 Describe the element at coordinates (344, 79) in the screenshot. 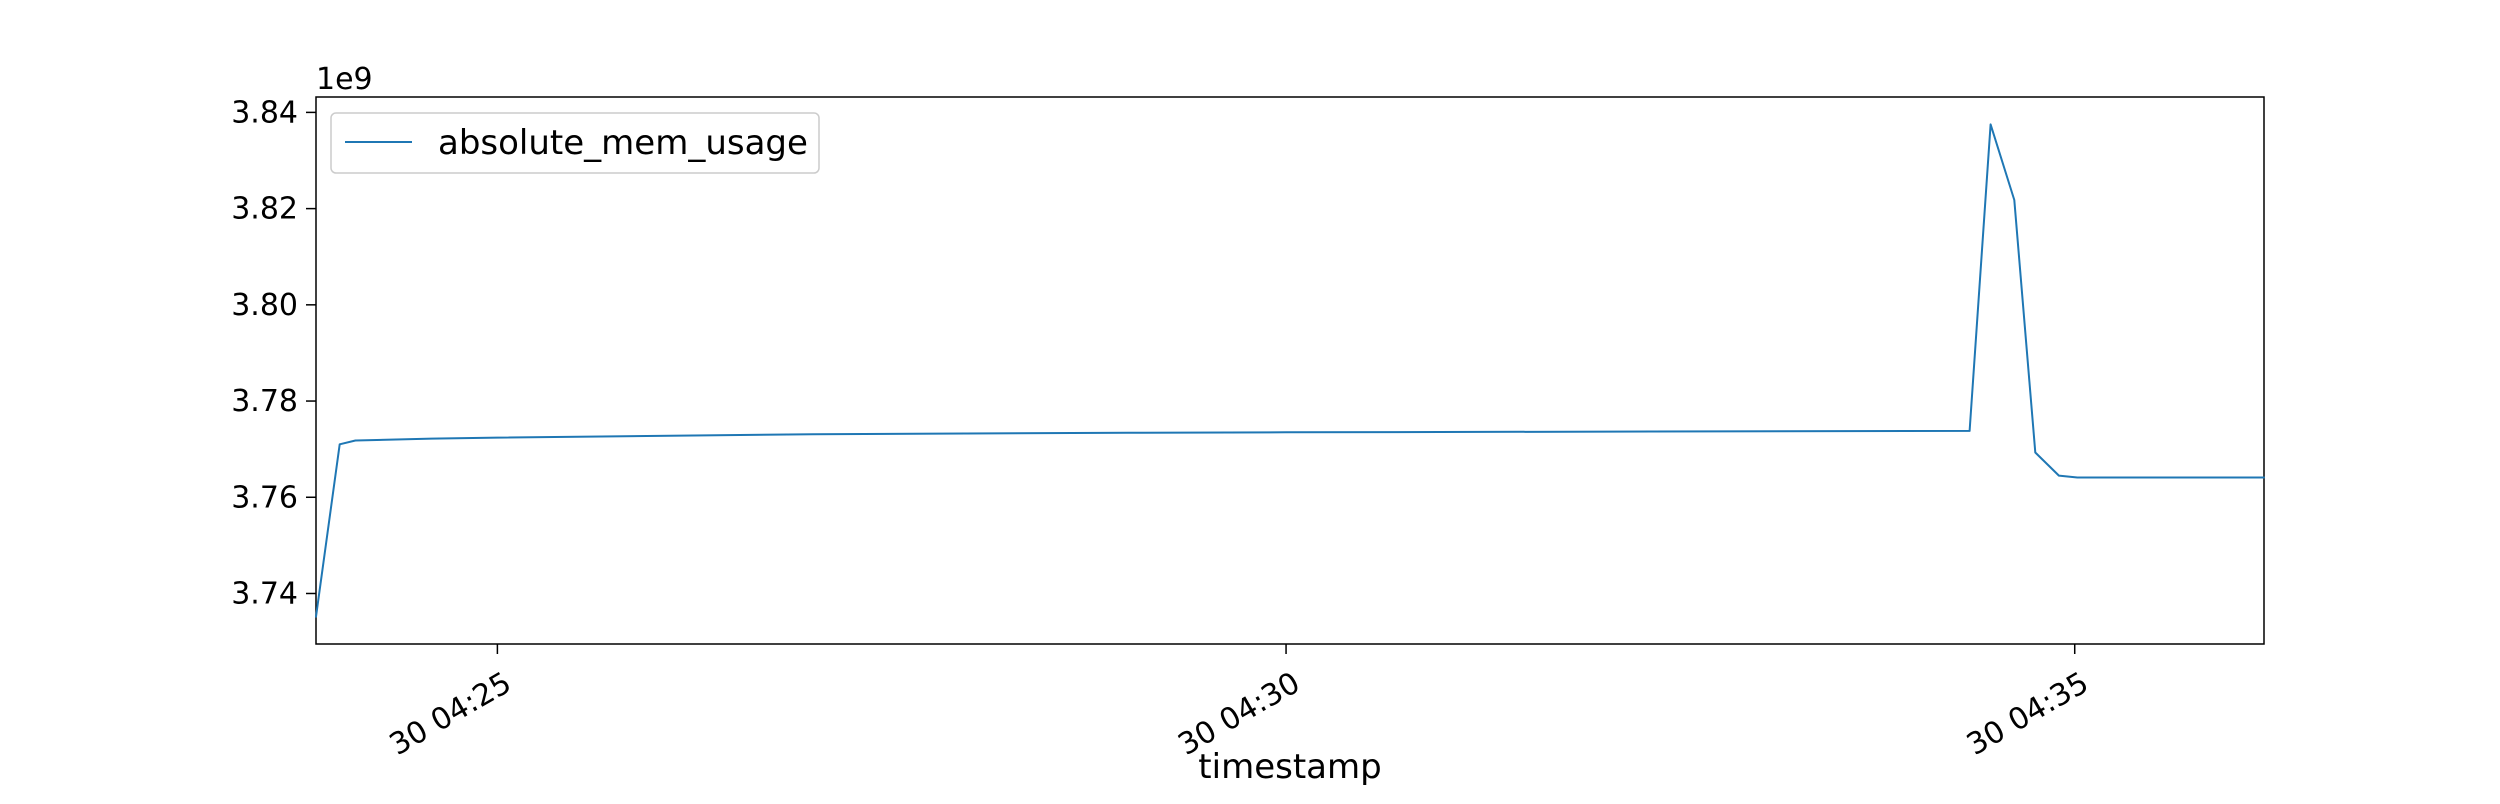

I see `y-axis-offset-label: 1e9` at that location.